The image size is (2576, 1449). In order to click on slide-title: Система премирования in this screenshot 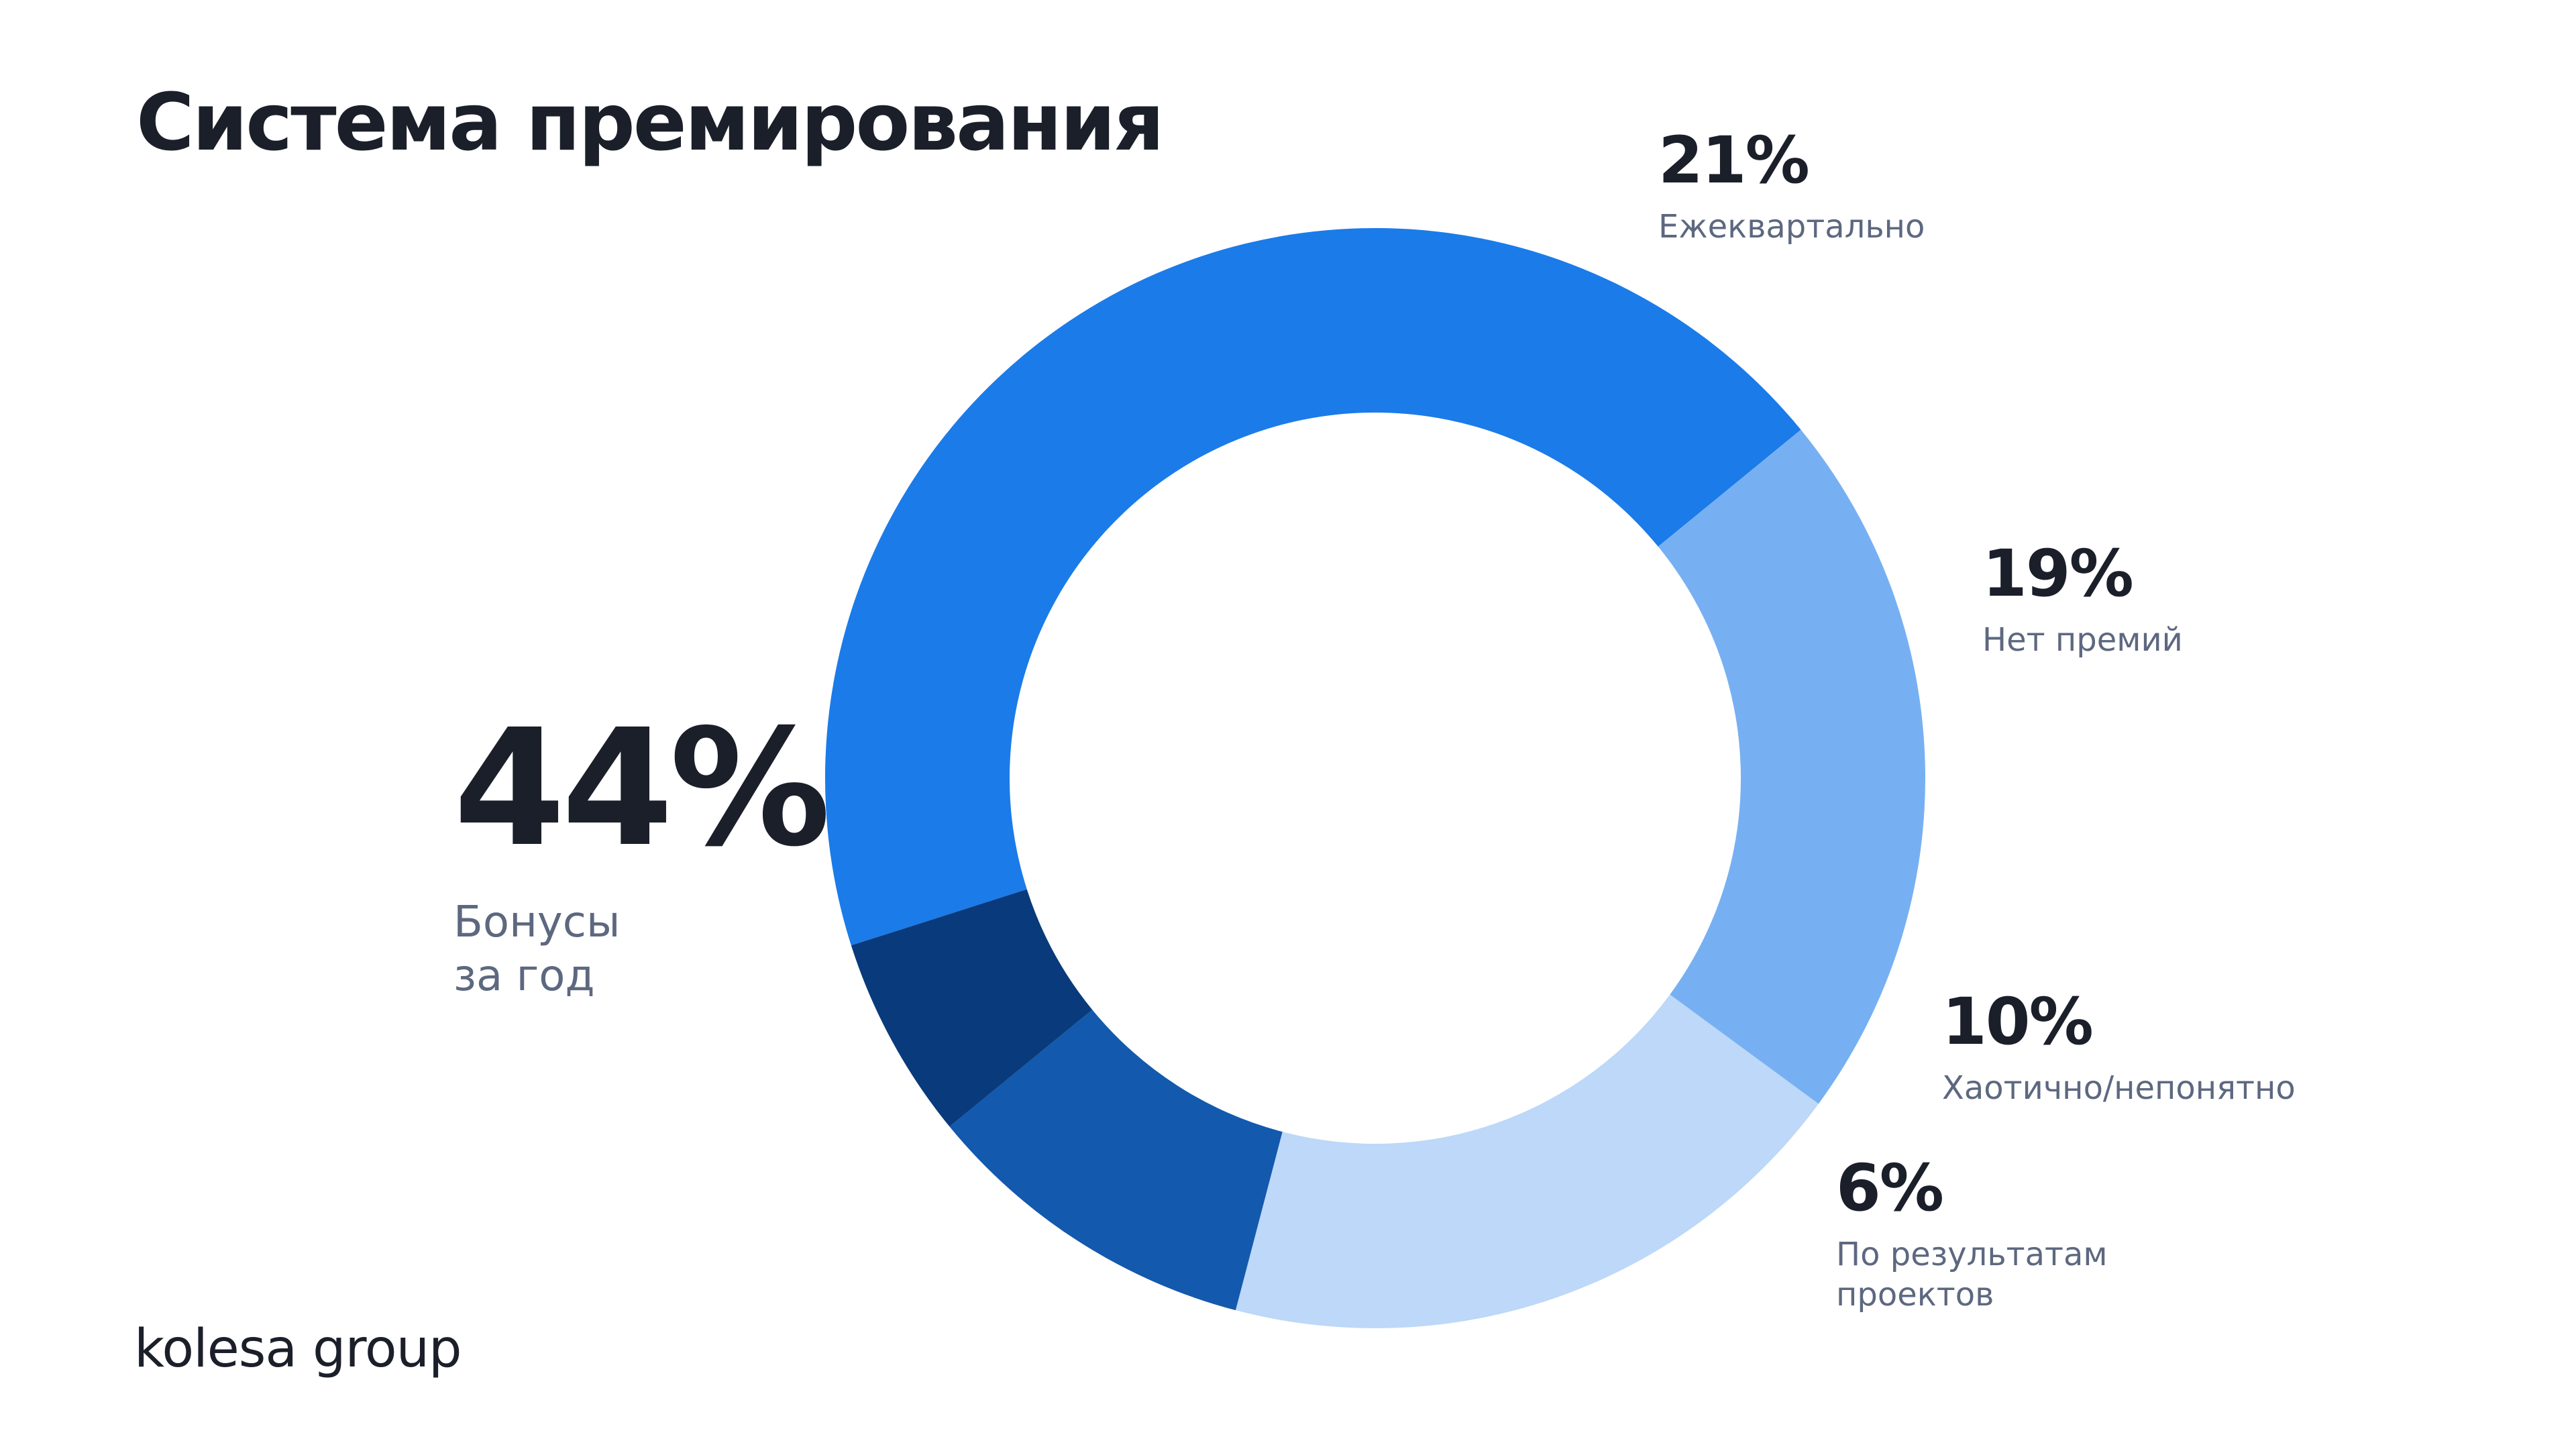, I will do `click(650, 122)`.